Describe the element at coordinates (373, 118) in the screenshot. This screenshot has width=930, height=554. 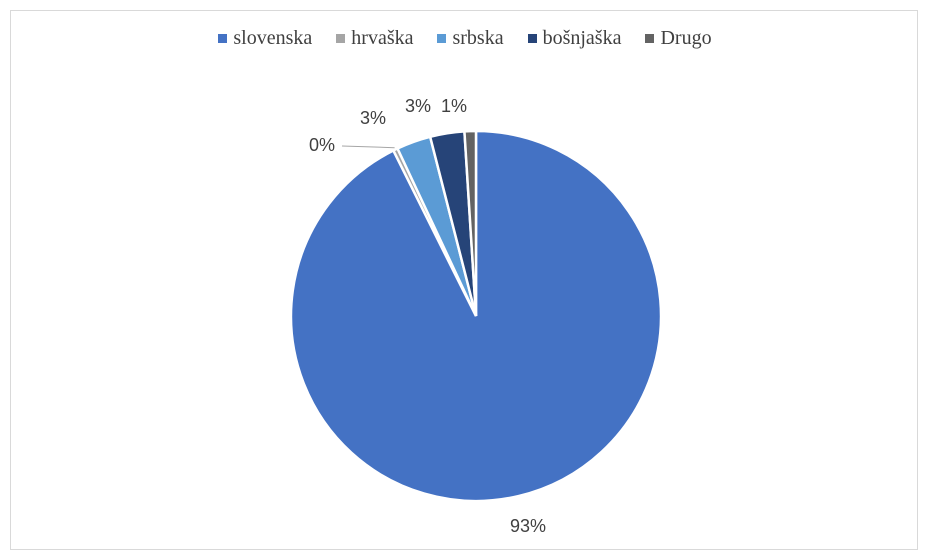
I see `data-label-srbska: 3%` at that location.